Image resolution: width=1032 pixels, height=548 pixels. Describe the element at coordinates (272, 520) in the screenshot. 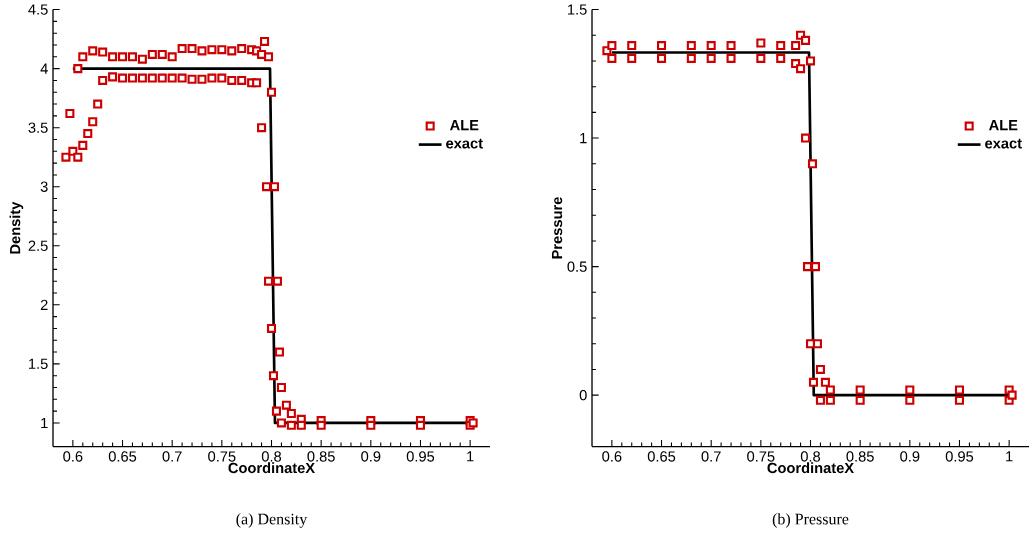

I see `text: (a) Density` at that location.